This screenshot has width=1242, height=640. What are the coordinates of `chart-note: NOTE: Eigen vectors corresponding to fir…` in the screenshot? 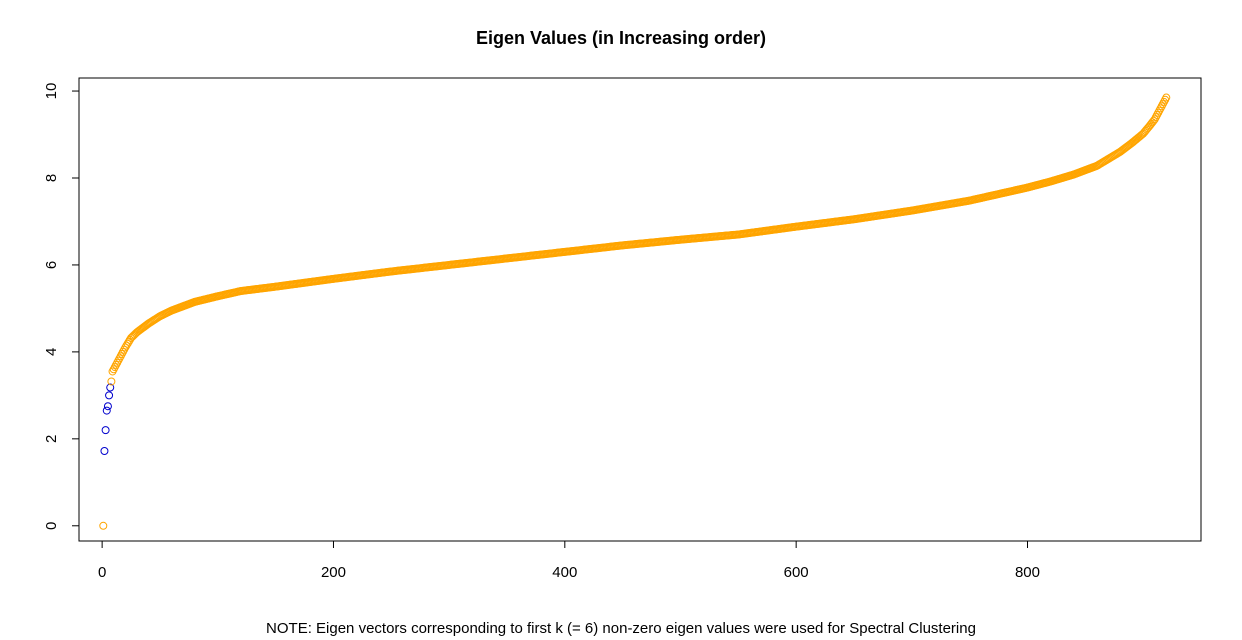 It's located at (621, 628).